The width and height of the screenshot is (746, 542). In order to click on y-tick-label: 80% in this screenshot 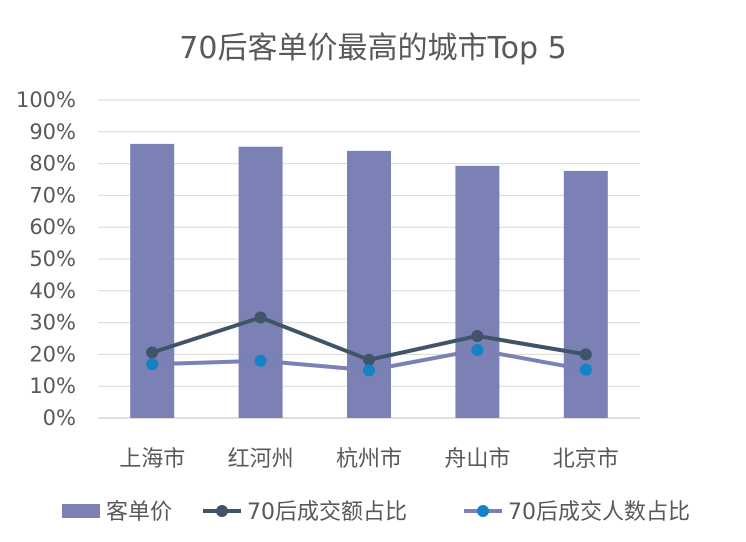, I will do `click(52, 164)`.